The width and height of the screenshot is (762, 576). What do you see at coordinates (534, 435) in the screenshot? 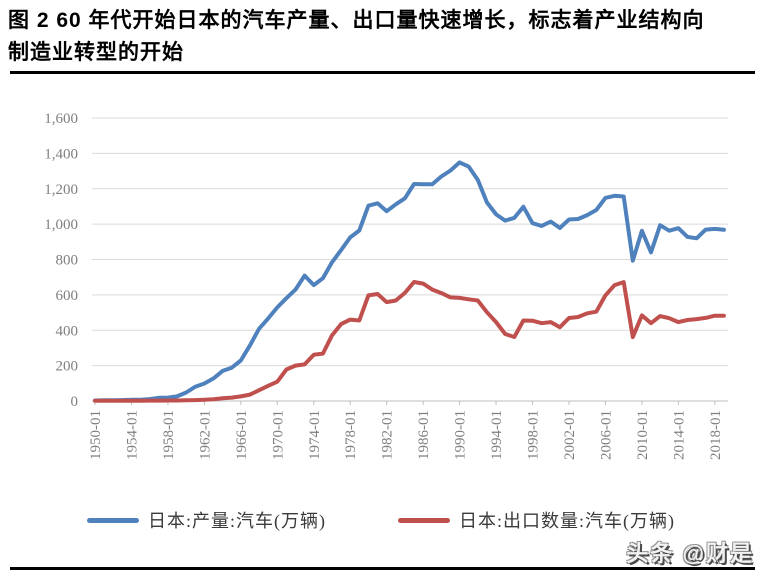
I see `x-tick-label: 1998-01` at bounding box center [534, 435].